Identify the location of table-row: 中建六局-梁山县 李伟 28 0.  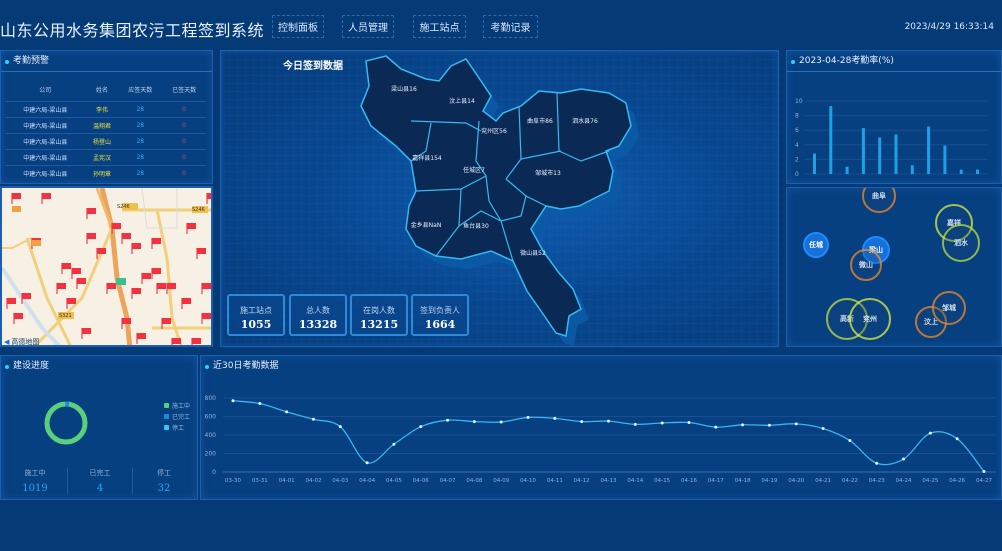
(105, 108).